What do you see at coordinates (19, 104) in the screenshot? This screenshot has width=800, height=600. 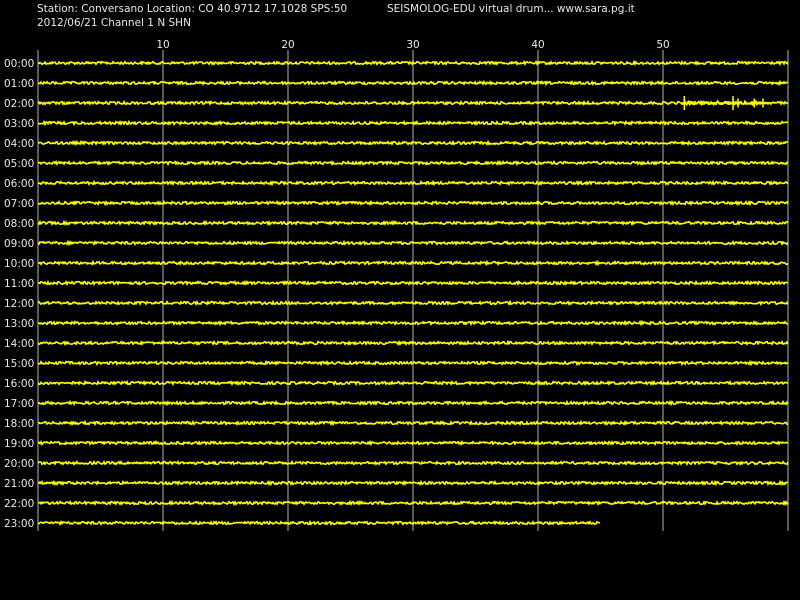 I see `row-hour-label: 02:00` at bounding box center [19, 104].